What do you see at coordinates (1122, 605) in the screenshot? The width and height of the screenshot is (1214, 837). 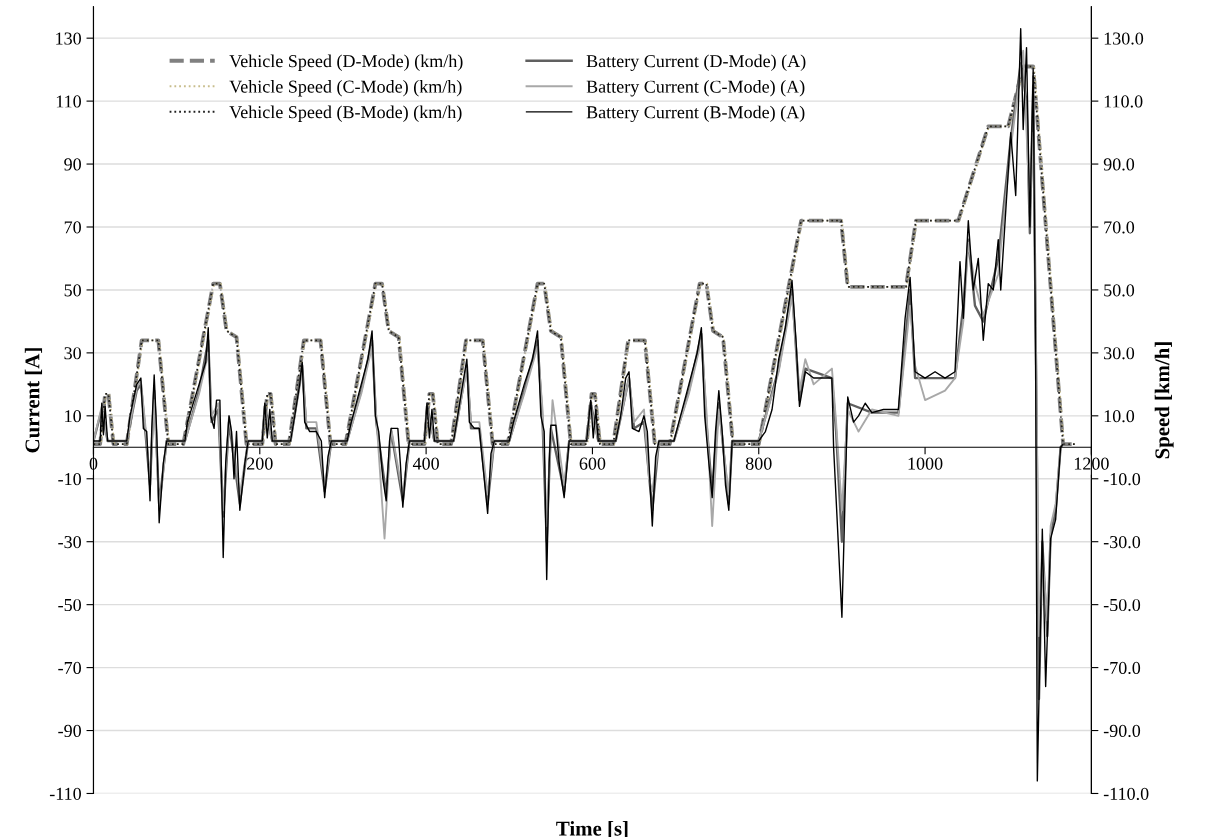 I see `y2-tick-label: -50.0` at bounding box center [1122, 605].